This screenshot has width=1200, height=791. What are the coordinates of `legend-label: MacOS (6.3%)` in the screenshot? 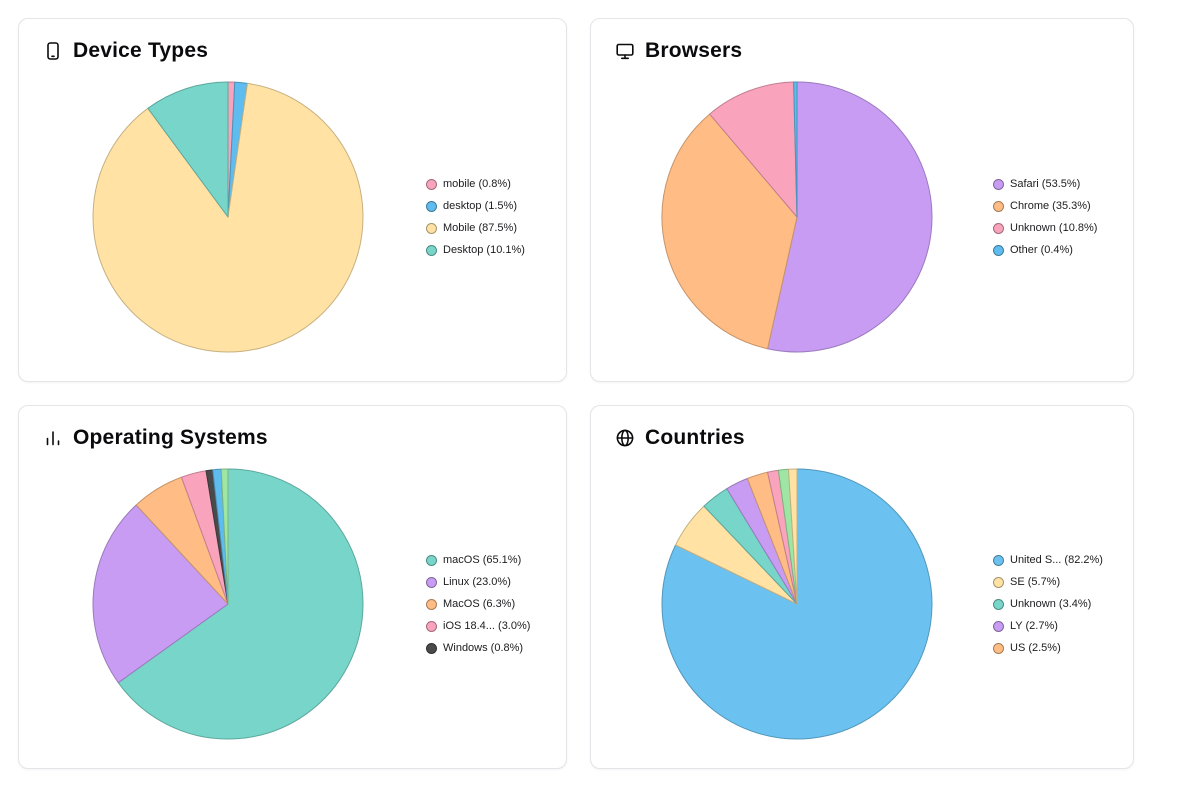 It's located at (479, 604).